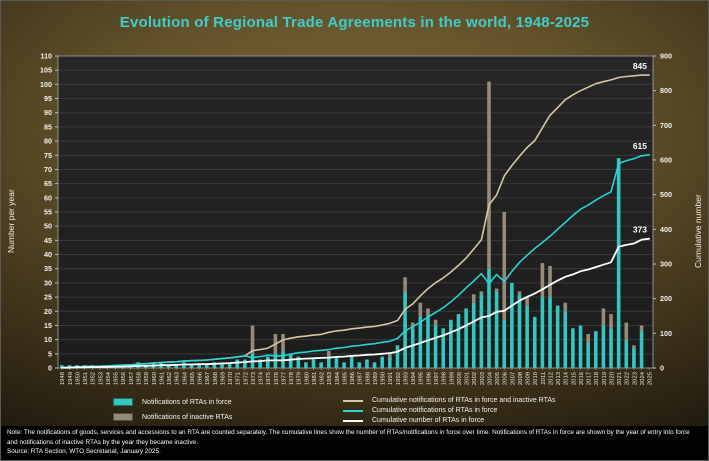 This screenshot has width=709, height=461. I want to click on svg-text: 30, so click(48, 282).